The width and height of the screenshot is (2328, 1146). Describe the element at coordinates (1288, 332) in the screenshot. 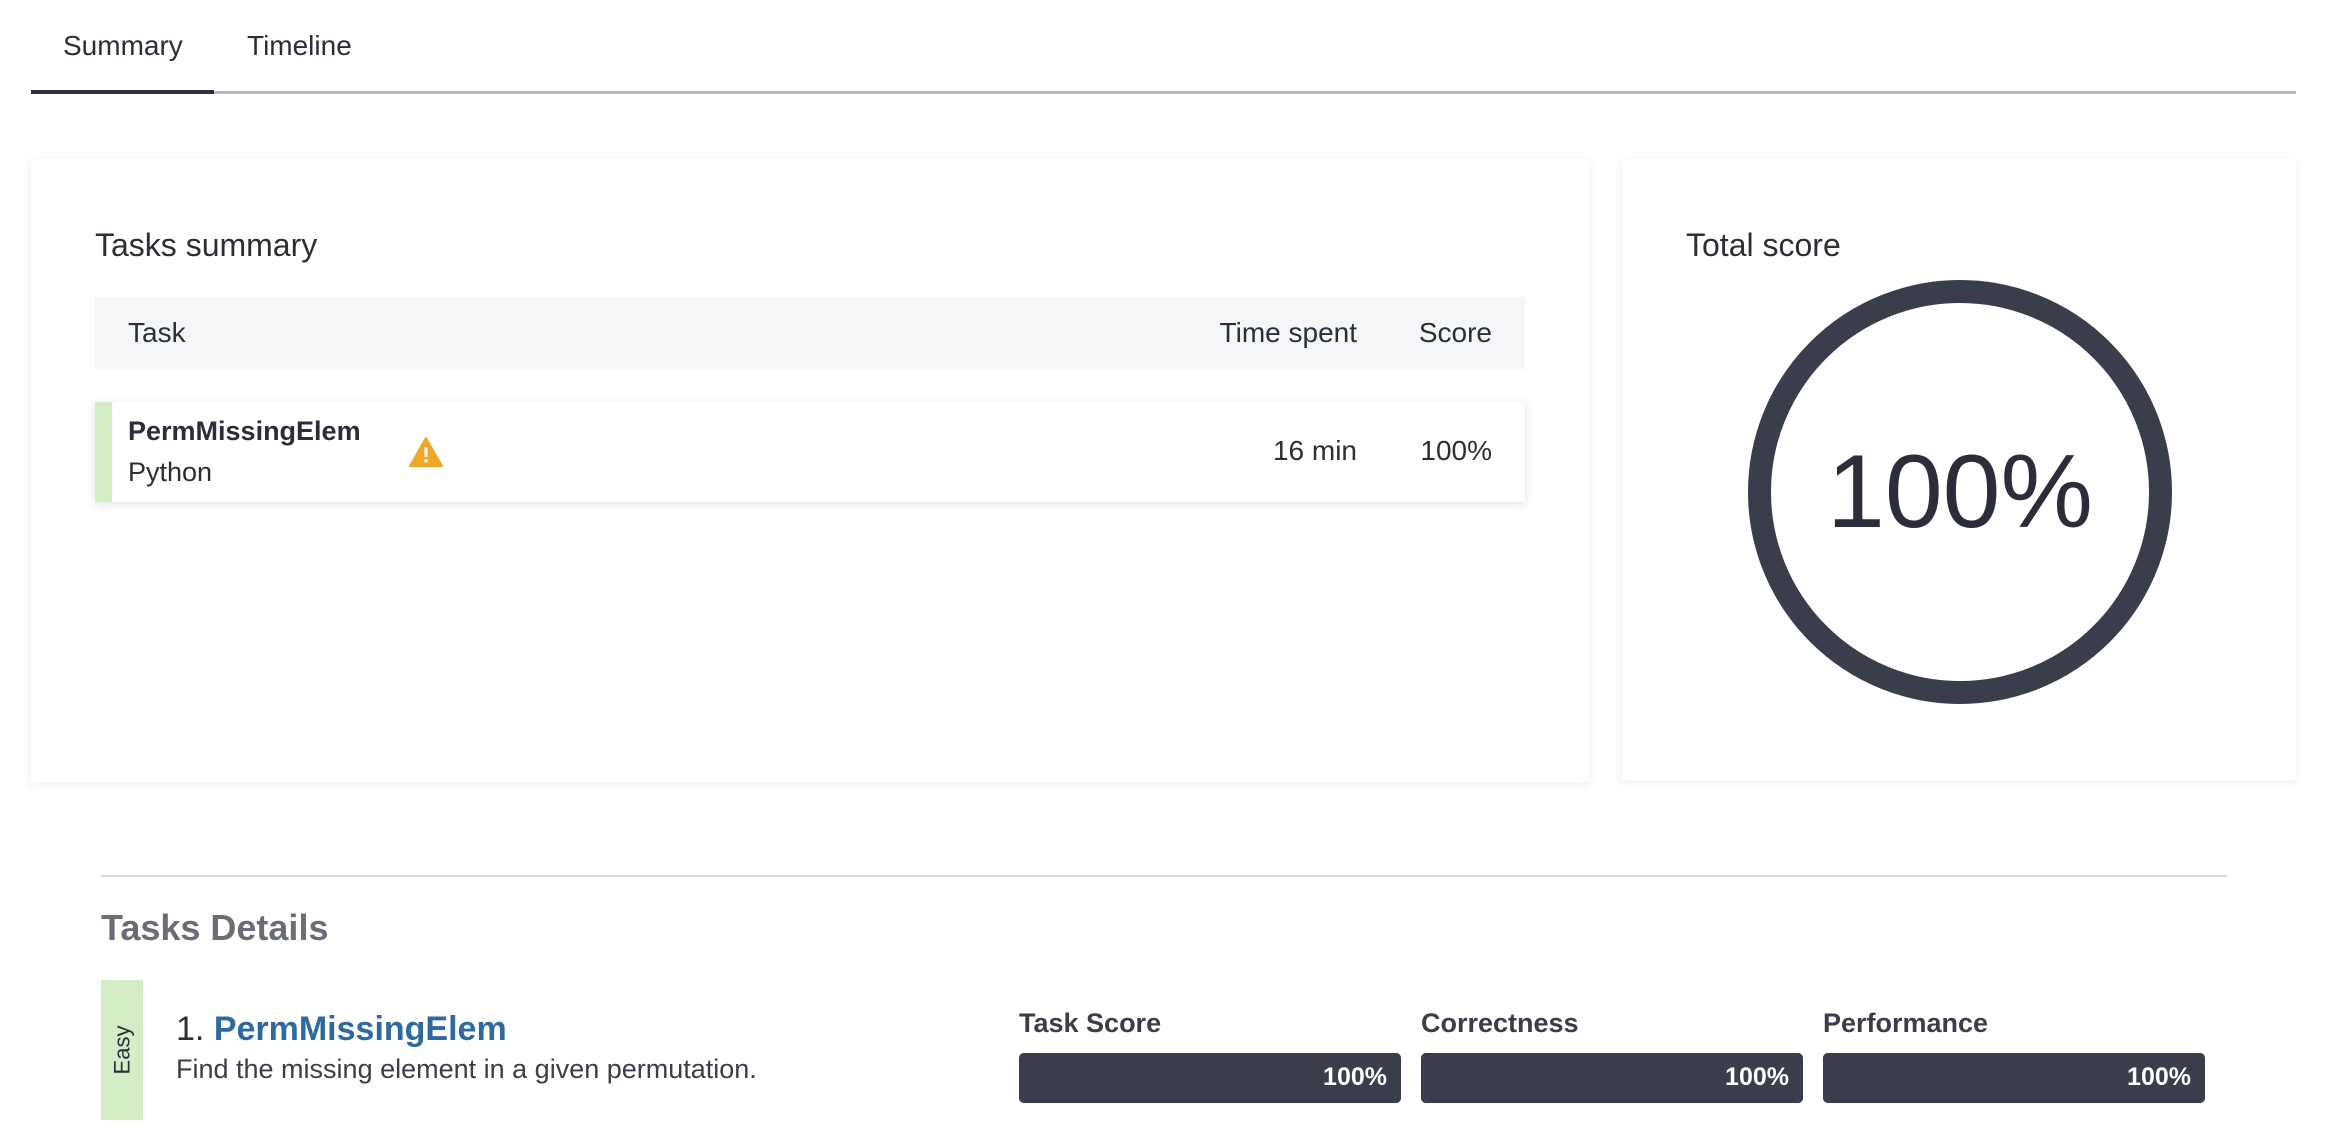

I see `column-header-time: Time spent` at that location.